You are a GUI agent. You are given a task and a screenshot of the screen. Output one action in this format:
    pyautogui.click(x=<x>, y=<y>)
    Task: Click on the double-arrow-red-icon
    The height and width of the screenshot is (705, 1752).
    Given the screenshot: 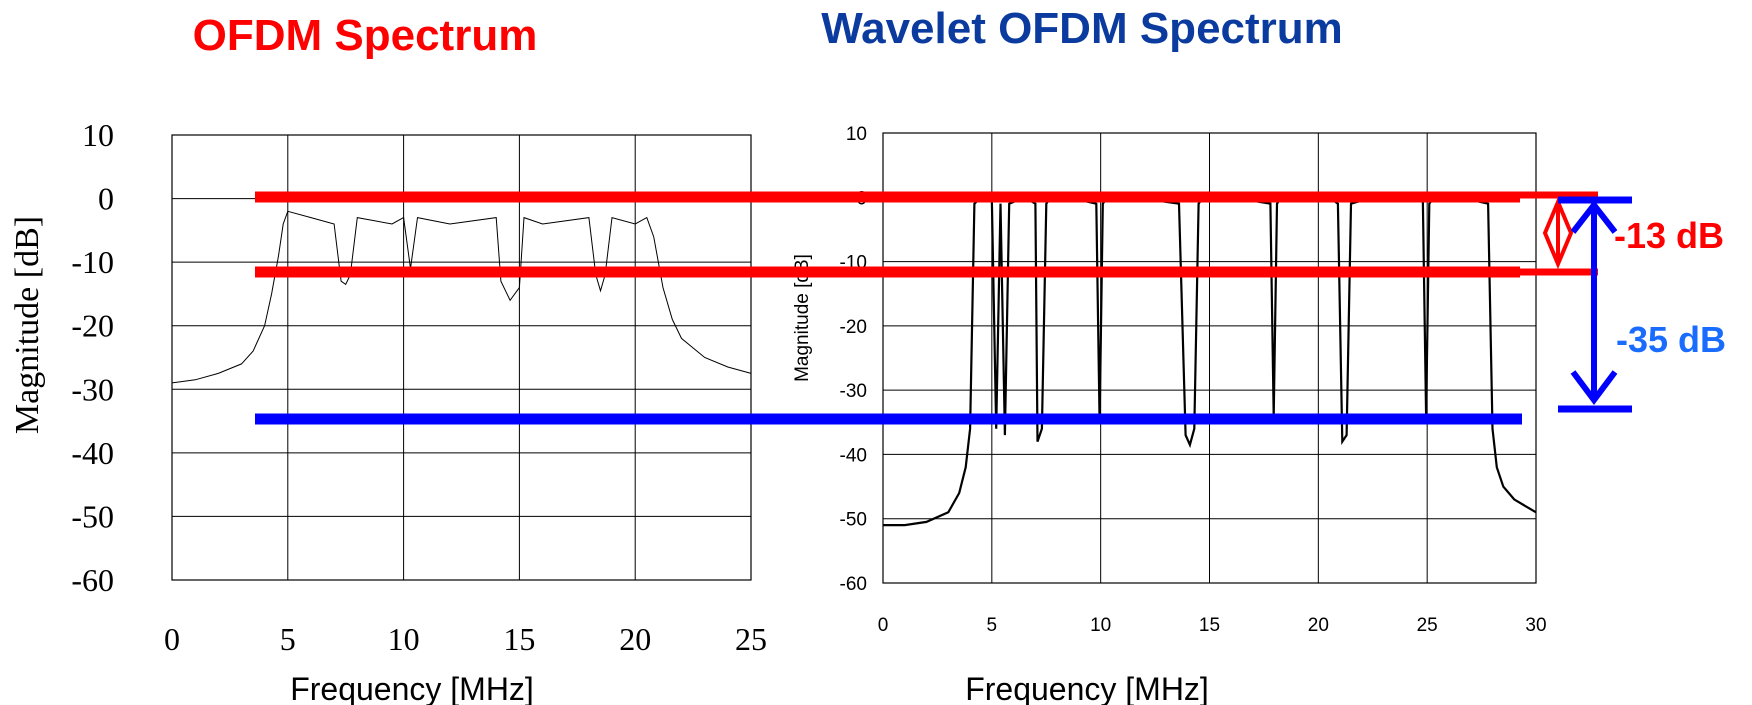 What is the action you would take?
    pyautogui.click(x=1558, y=233)
    